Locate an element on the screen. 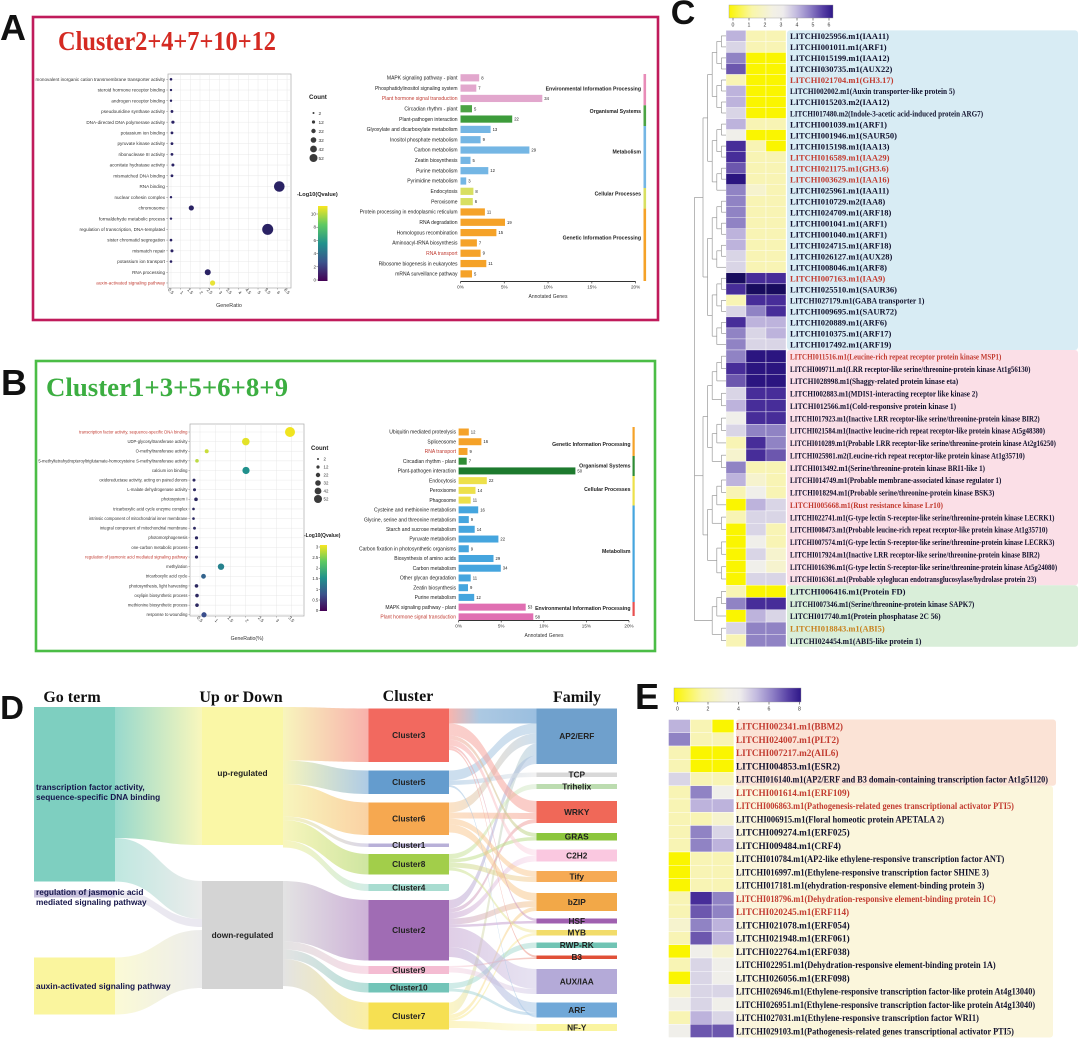 This screenshot has height=1039, width=1080. svg-text: 1.5 is located at coordinates (315, 578).